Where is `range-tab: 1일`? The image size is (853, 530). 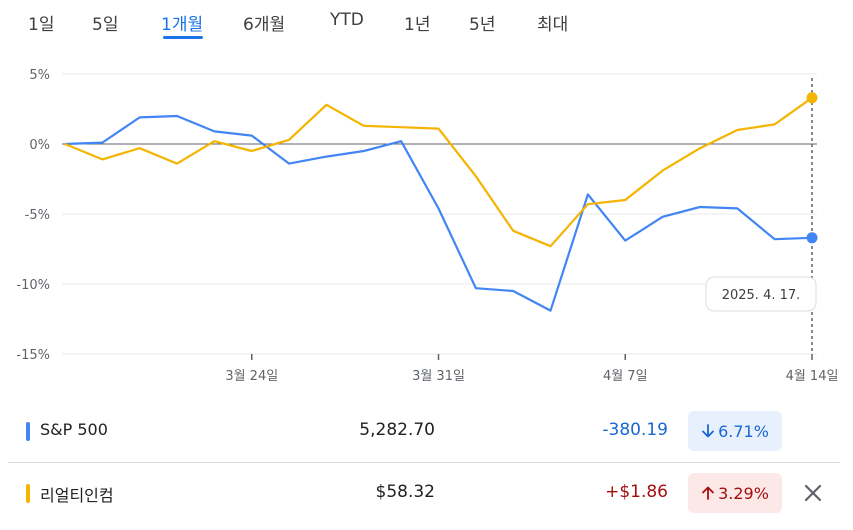 range-tab: 1일 is located at coordinates (41, 25).